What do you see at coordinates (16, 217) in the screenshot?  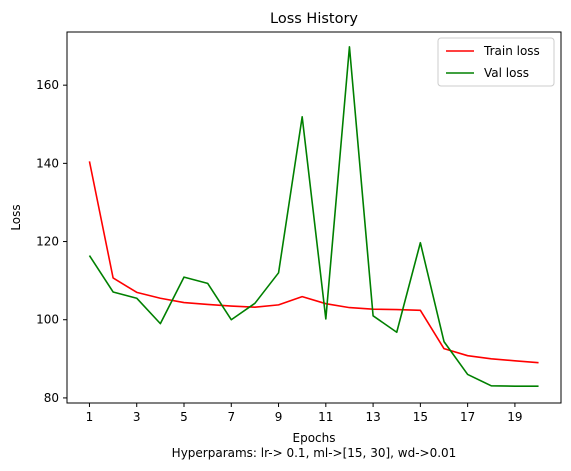 I see `y-axis-label: Loss` at bounding box center [16, 217].